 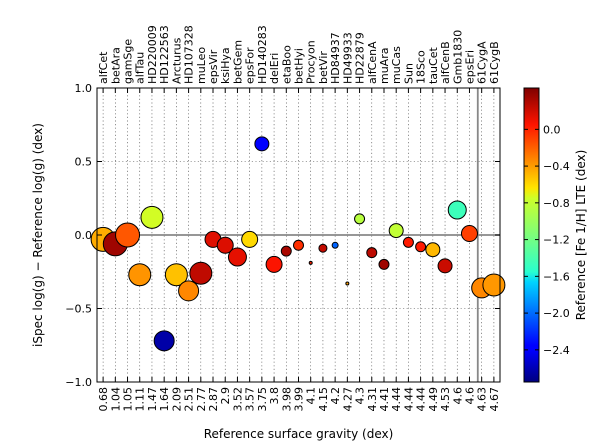 I want to click on x-tick-label: 4.1, so click(x=311, y=396).